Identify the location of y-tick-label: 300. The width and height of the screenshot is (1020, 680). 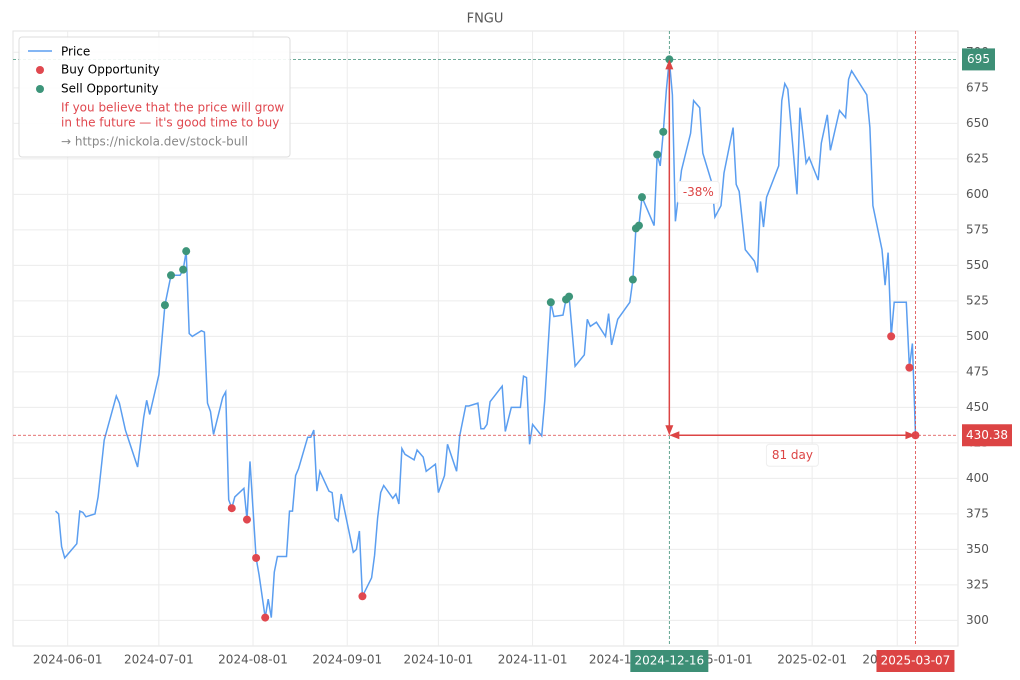
(977, 620).